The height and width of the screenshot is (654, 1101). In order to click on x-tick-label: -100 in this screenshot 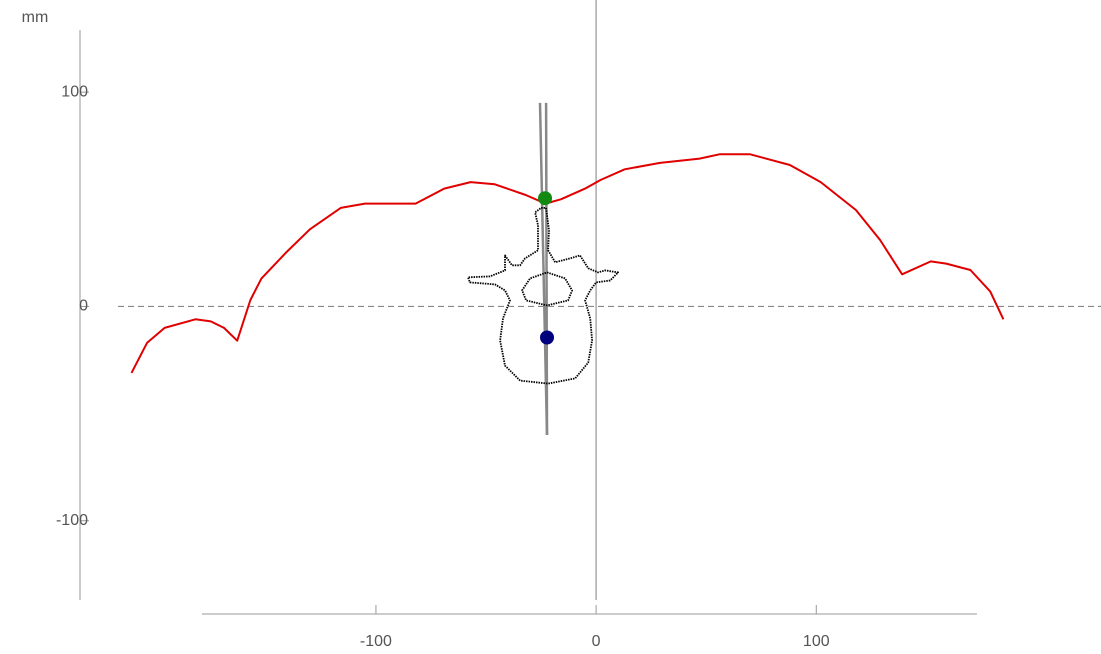, I will do `click(376, 641)`.